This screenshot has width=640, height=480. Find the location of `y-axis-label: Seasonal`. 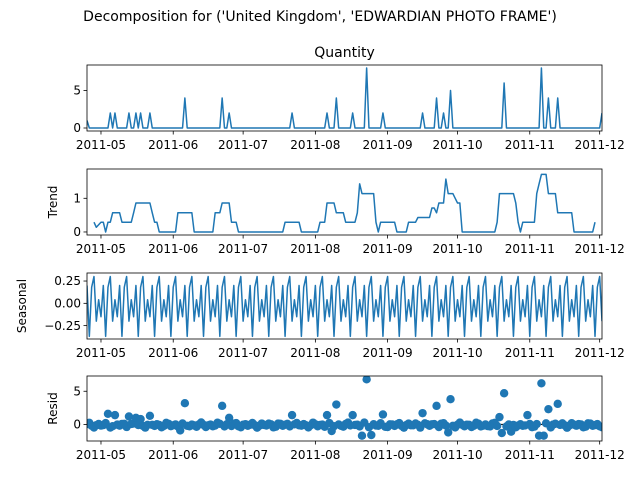

y-axis-label: Seasonal is located at coordinates (22, 306).